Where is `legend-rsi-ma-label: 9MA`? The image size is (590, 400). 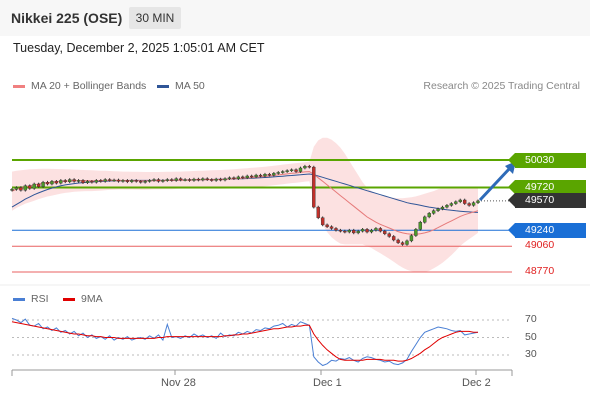 legend-rsi-ma-label: 9MA is located at coordinates (92, 299).